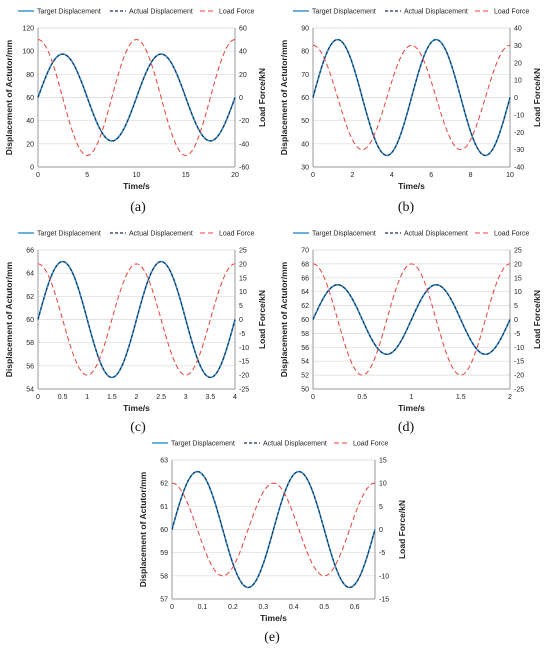 The width and height of the screenshot is (550, 651). I want to click on chart-caption-d: (d), so click(406, 427).